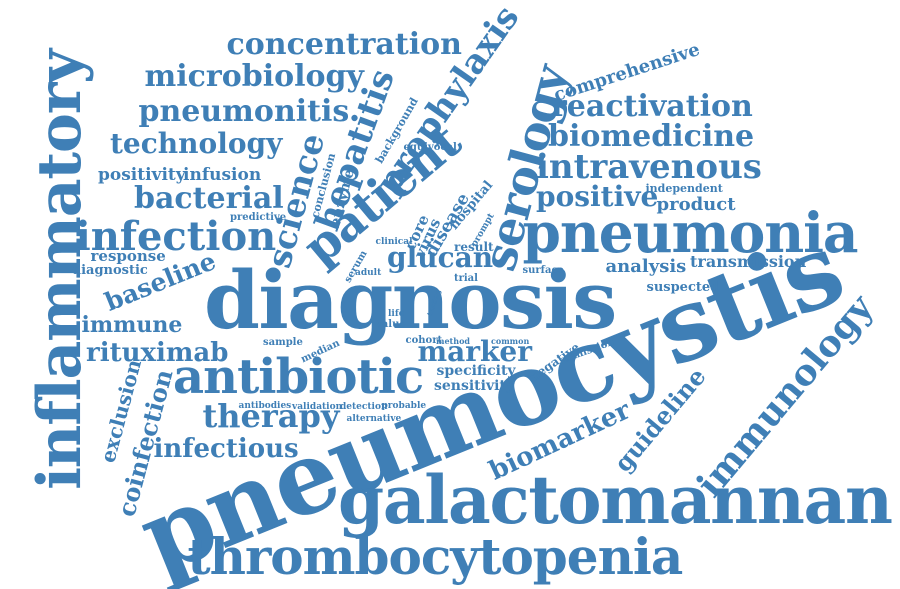 This screenshot has height=589, width=900. What do you see at coordinates (157, 353) in the screenshot?
I see `word-rituximab: rituximab` at bounding box center [157, 353].